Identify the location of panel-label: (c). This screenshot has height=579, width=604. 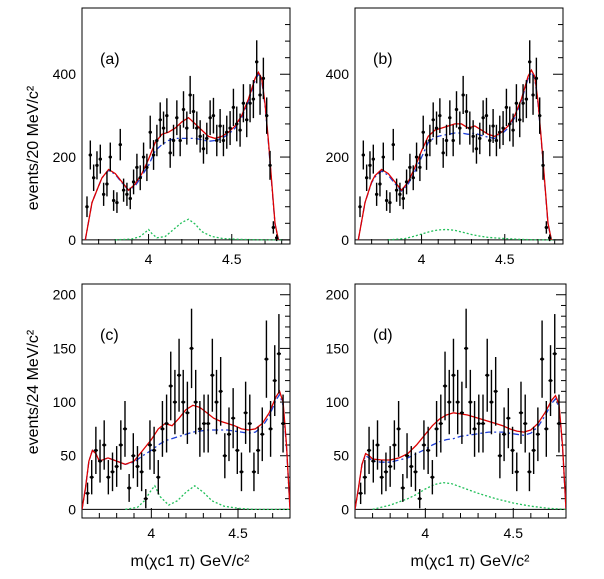
(109, 335).